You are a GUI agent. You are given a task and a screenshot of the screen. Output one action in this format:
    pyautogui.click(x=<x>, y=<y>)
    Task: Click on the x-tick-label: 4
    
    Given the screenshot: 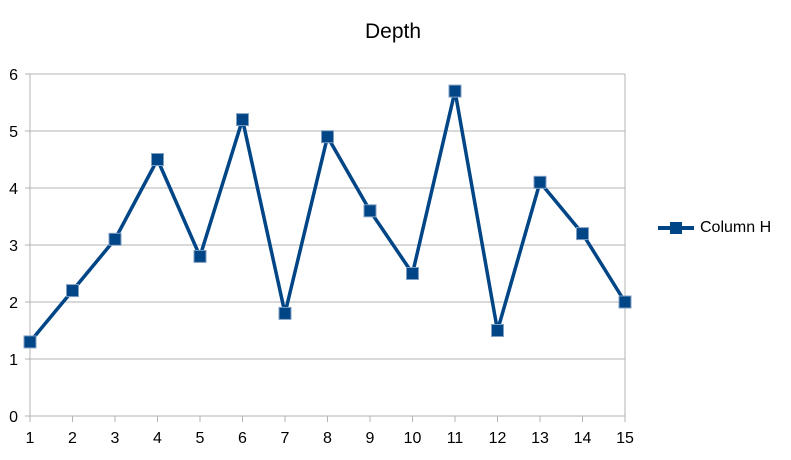 What is the action you would take?
    pyautogui.click(x=157, y=438)
    